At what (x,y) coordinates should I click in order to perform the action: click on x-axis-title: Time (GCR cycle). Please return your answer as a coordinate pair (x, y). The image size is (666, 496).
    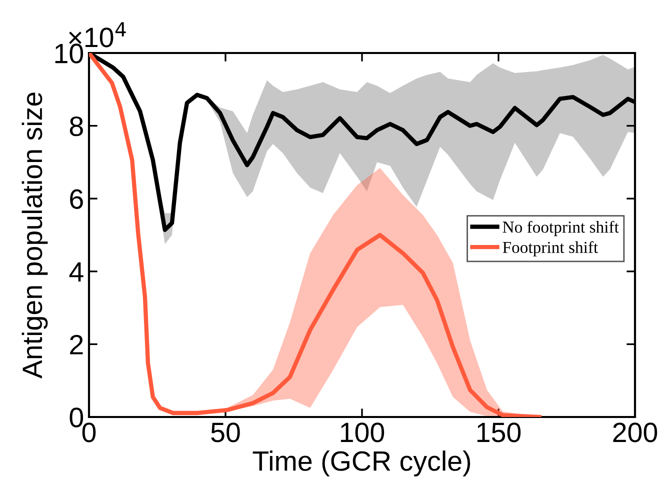
    Looking at the image, I should click on (361, 463).